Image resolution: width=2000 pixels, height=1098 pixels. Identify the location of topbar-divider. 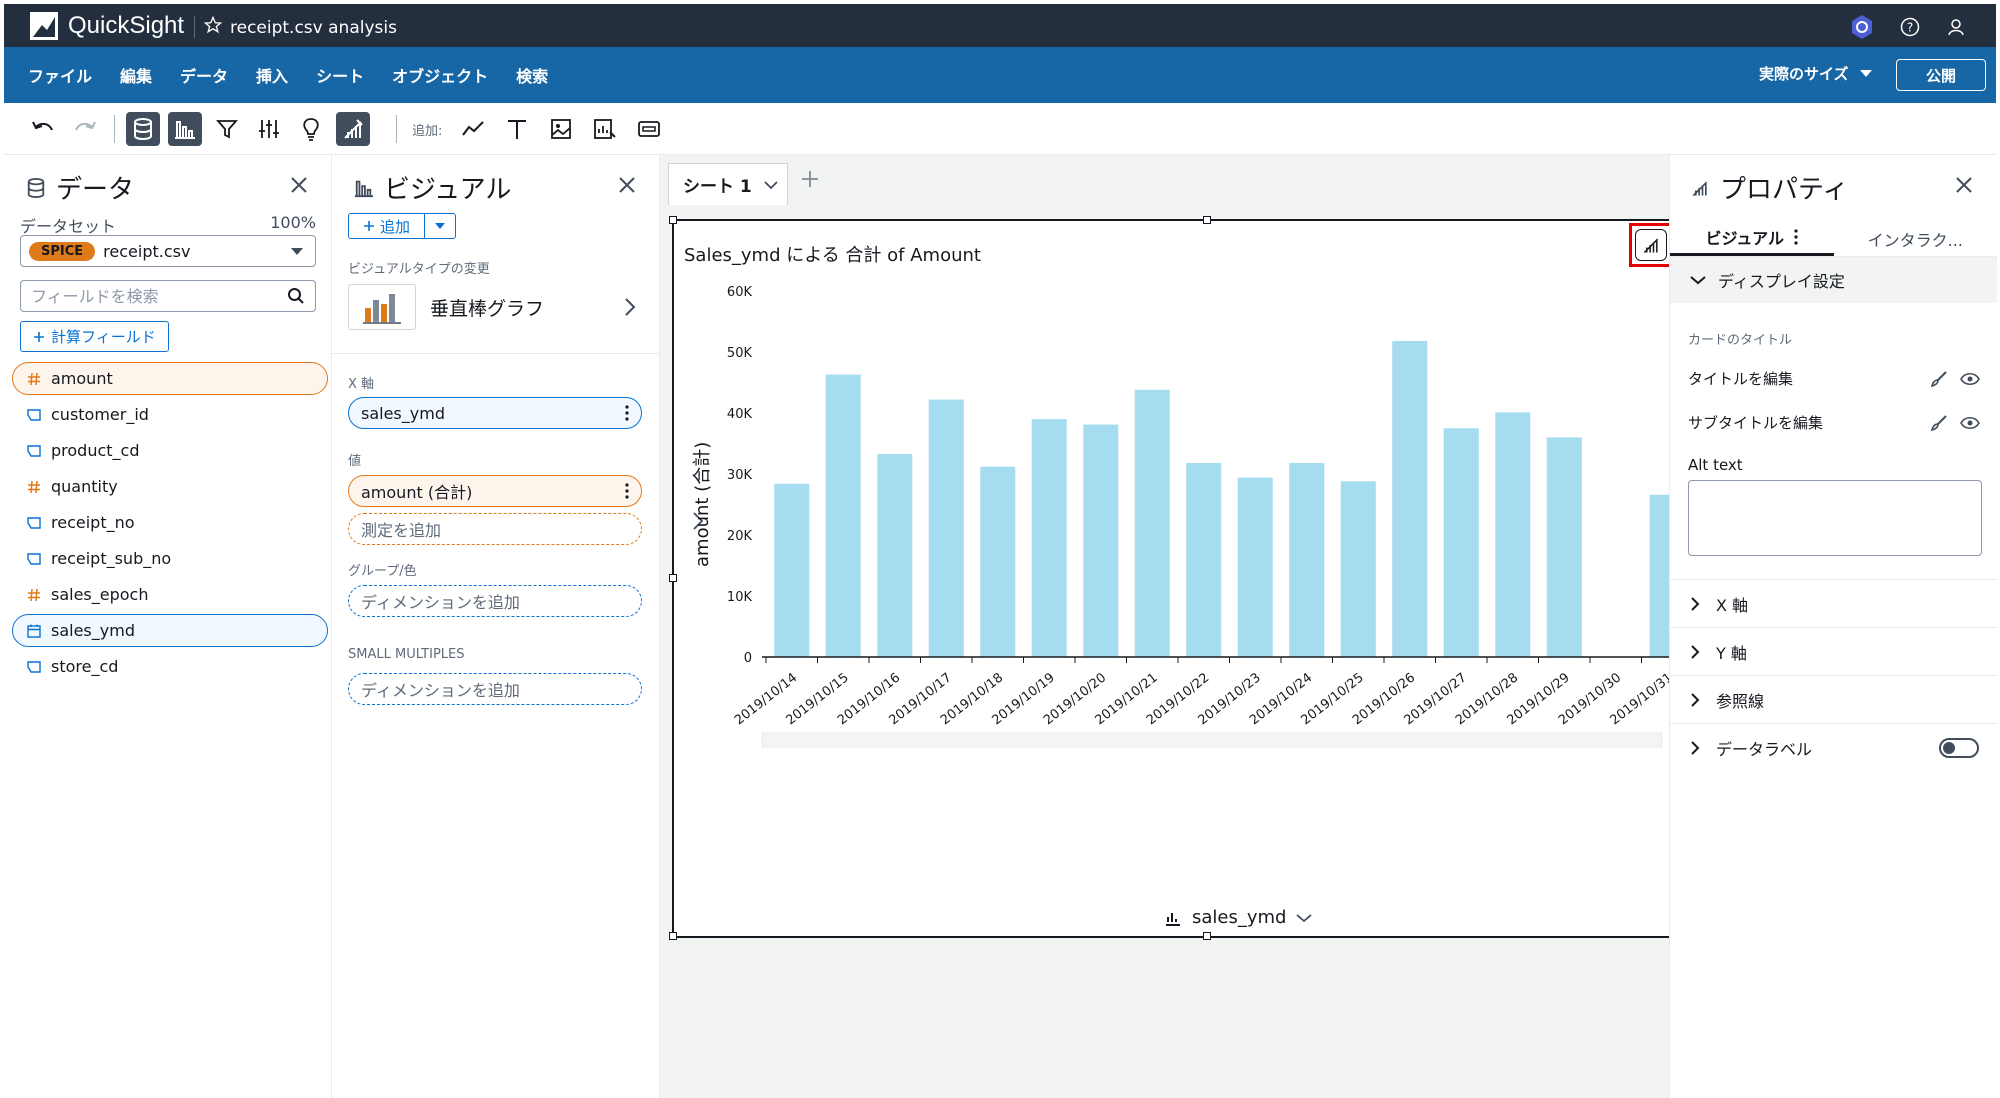
(194, 27).